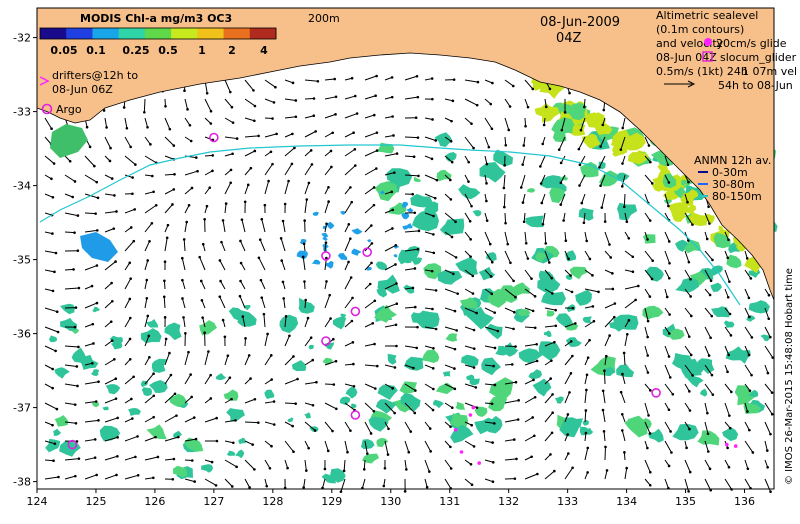  What do you see at coordinates (390, 501) in the screenshot?
I see `x-tick-label: 130` at bounding box center [390, 501].